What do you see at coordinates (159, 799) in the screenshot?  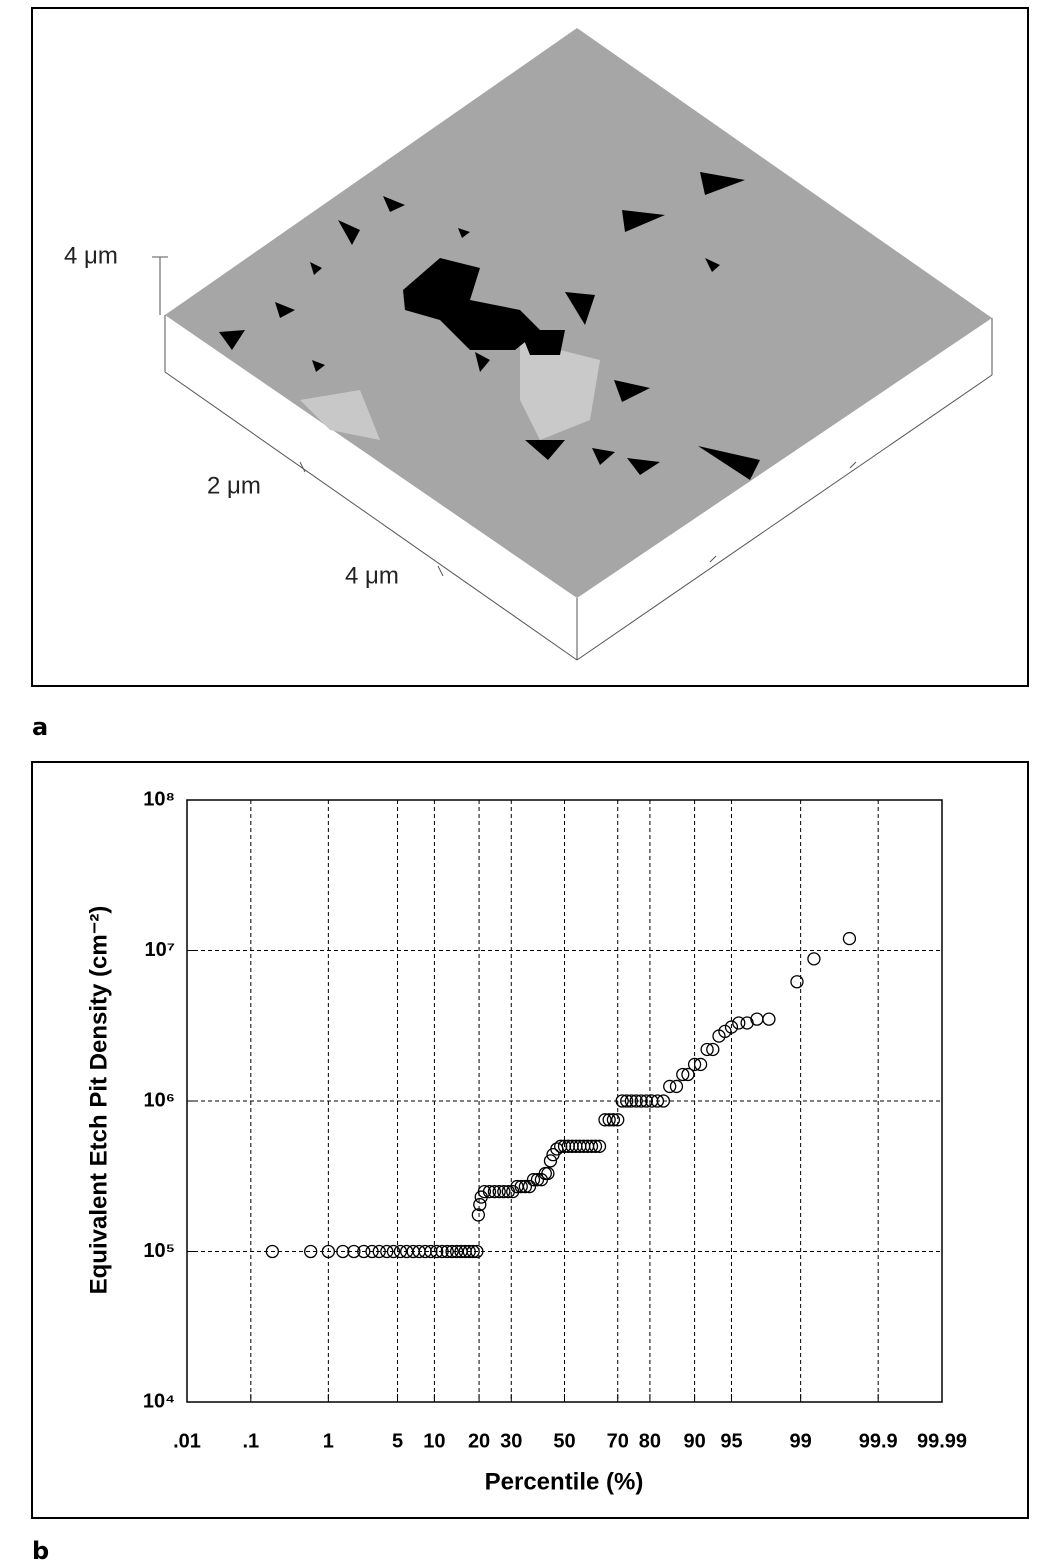 I see `y-tick-label: 10⁸` at bounding box center [159, 799].